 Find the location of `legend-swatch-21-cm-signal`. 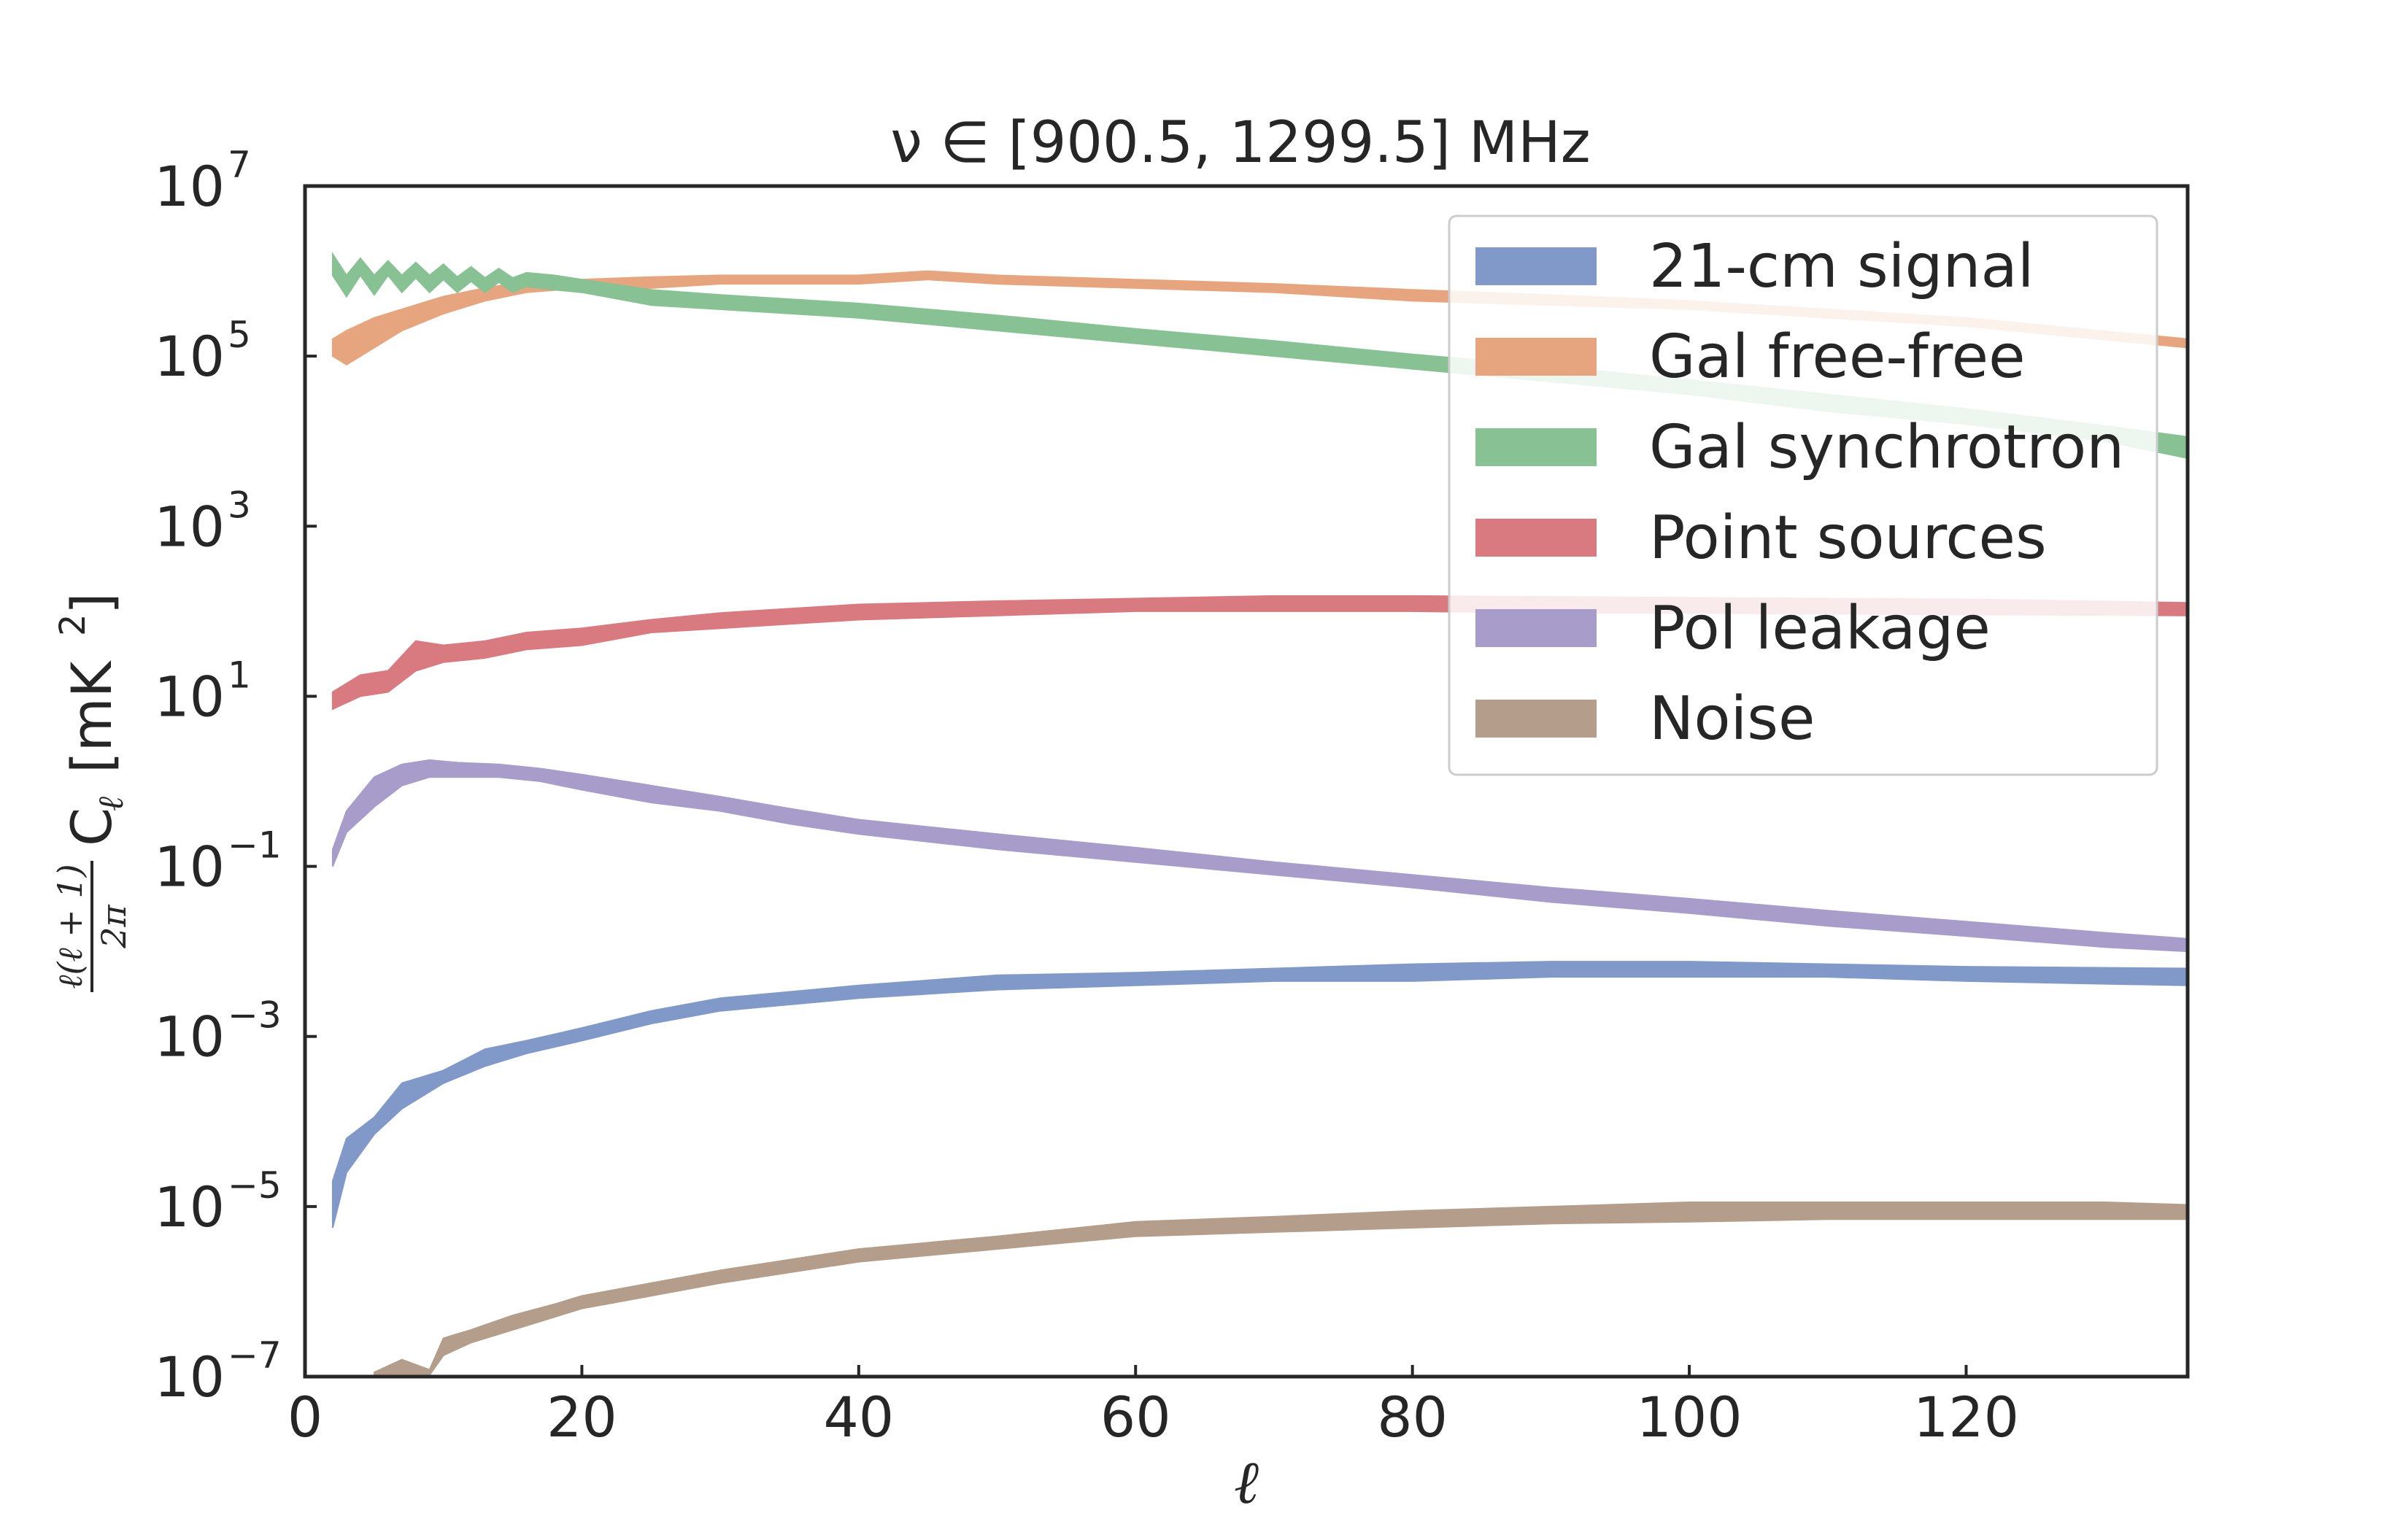

legend-swatch-21-cm-signal is located at coordinates (1536, 266).